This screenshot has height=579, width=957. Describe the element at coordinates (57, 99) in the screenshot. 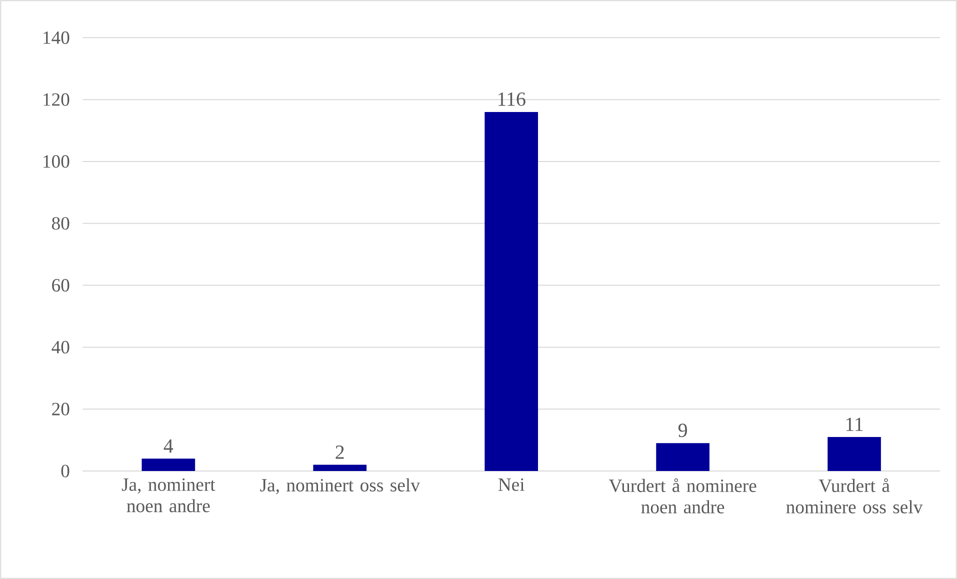

I see `y-tick-label: 120` at that location.